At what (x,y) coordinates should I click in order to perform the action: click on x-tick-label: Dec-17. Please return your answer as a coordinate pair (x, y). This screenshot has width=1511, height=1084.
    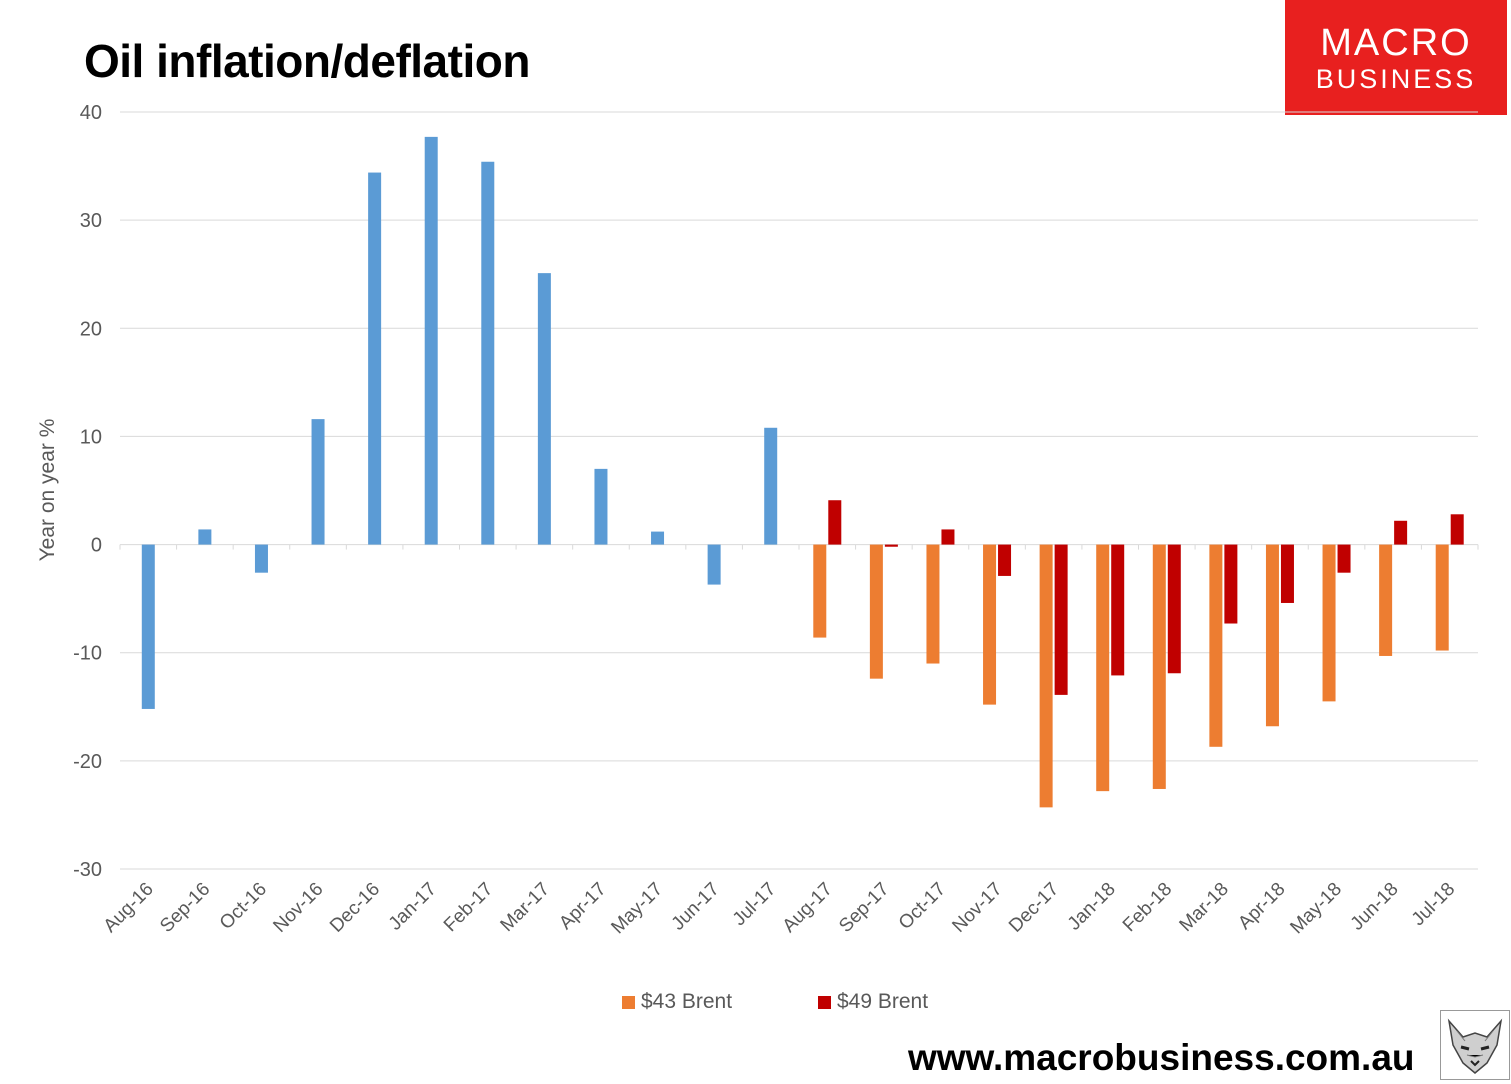
    Looking at the image, I should click on (1034, 908).